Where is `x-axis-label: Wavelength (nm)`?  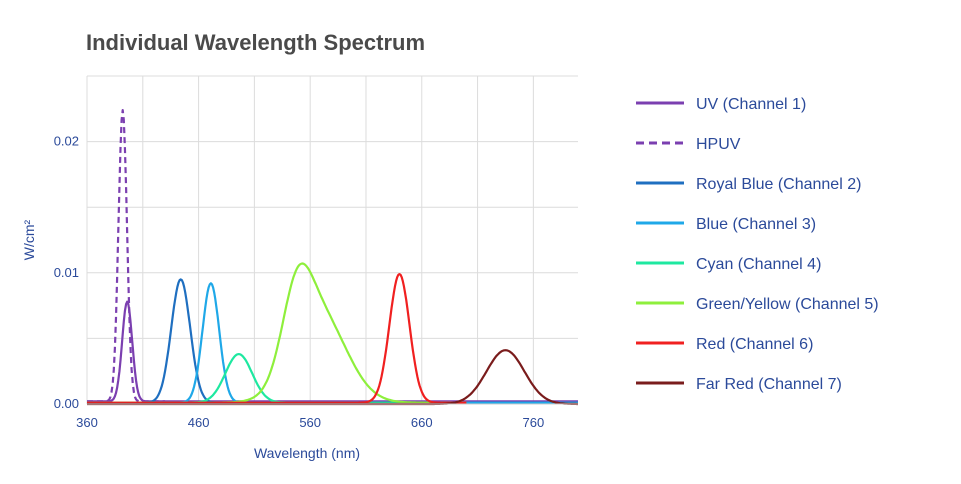
x-axis-label: Wavelength (nm) is located at coordinates (307, 453).